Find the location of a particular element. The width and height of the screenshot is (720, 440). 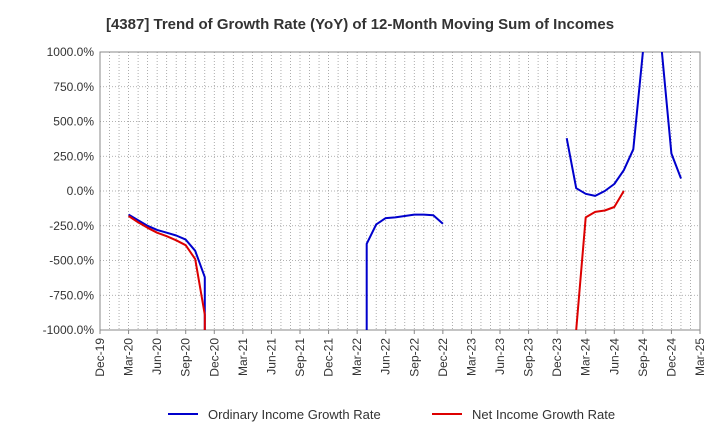

y-tick-label: -750.0% is located at coordinates (71, 295).